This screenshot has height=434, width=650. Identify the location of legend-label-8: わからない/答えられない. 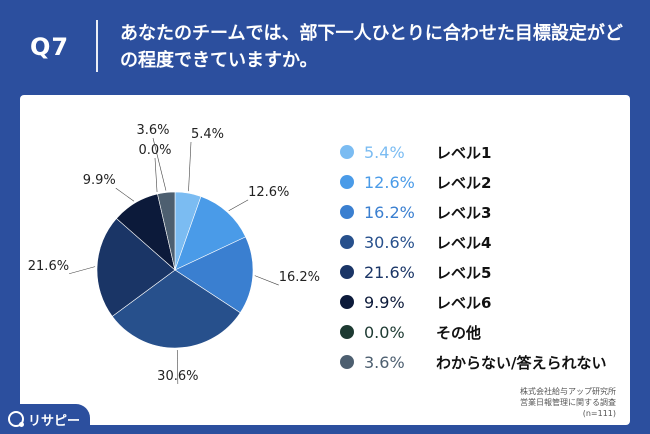
(521, 362).